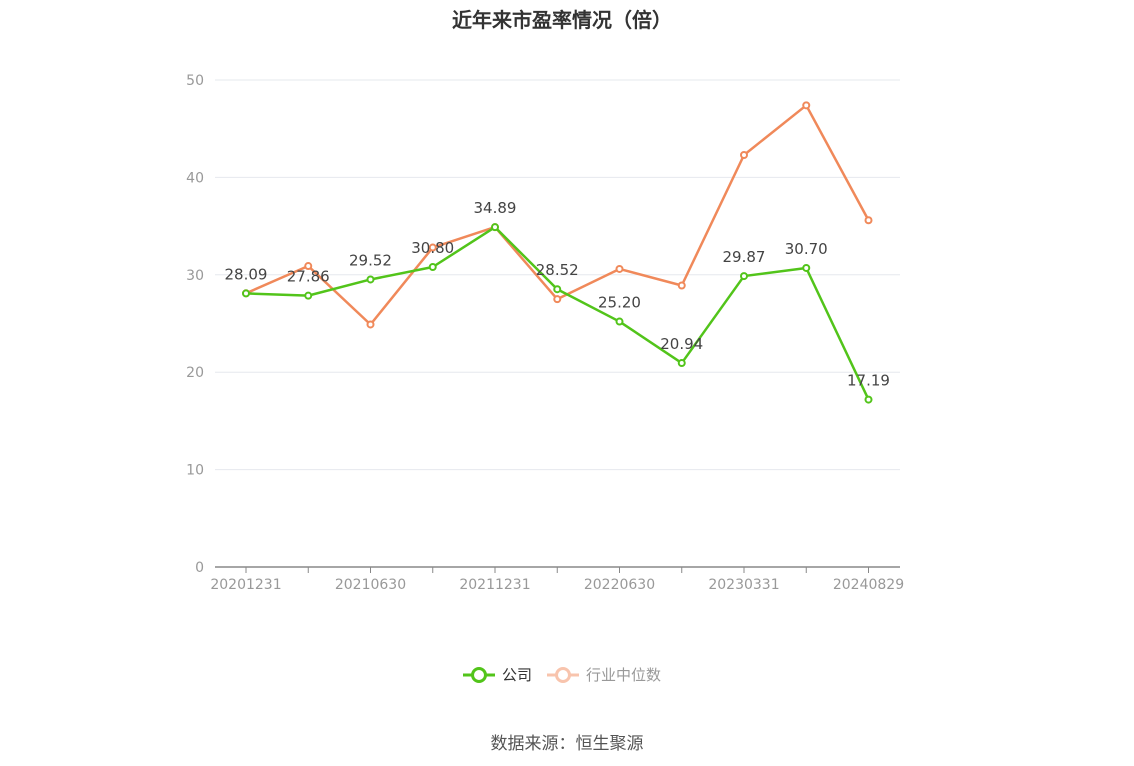  I want to click on legend: 公司 行业中位数, so click(568, 674).